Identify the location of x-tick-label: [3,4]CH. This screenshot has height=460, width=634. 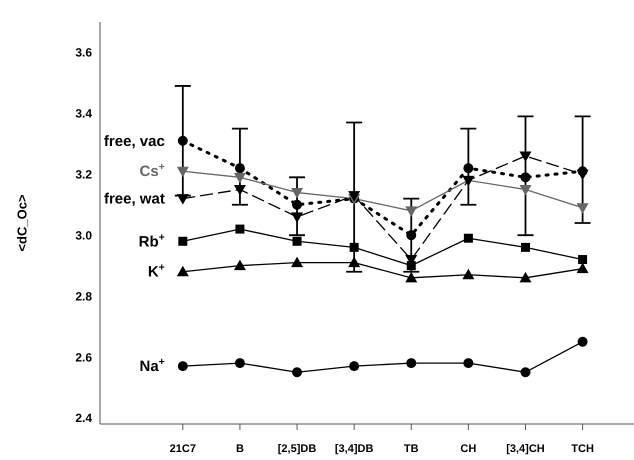
(525, 448).